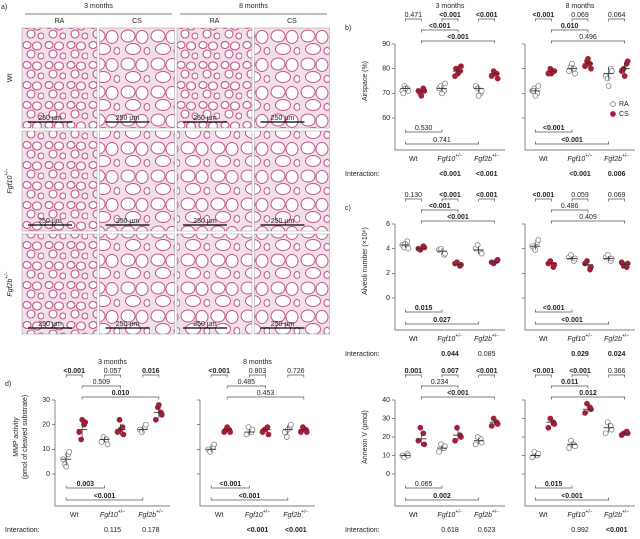  What do you see at coordinates (247, 382) in the screenshot?
I see `p-value: 0.485` at bounding box center [247, 382].